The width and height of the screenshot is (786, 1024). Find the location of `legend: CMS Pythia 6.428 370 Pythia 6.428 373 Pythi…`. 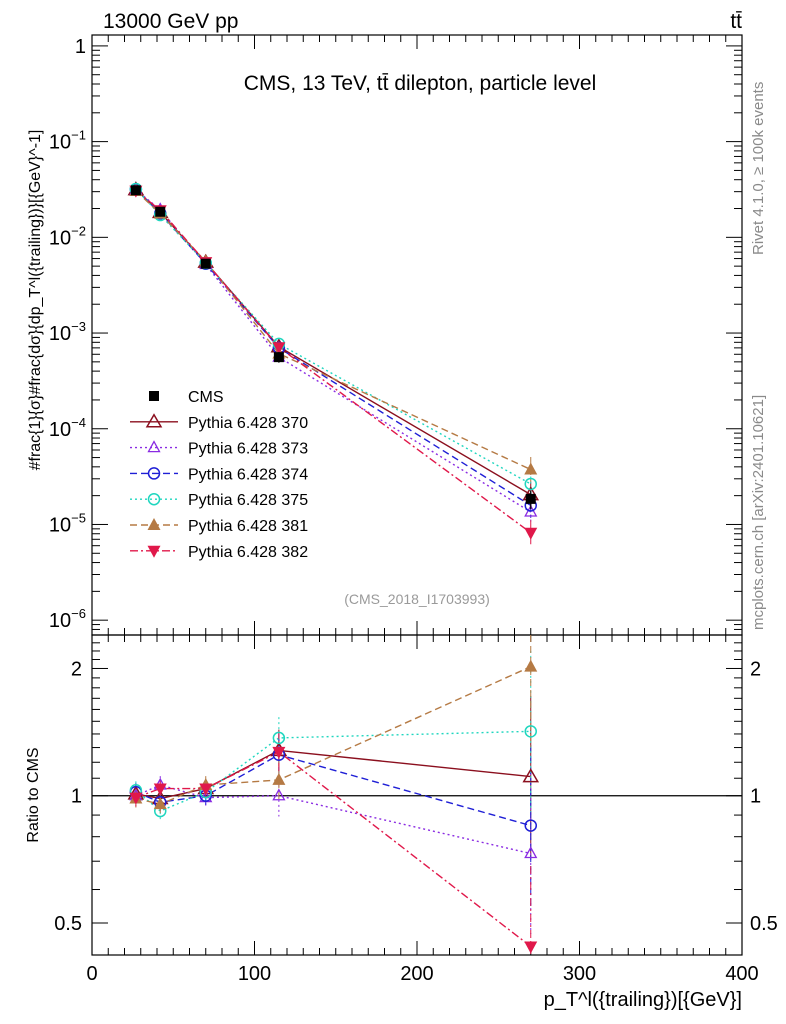

legend: CMS Pythia 6.428 370 Pythia 6.428 373 Pythi… is located at coordinates (219, 475).